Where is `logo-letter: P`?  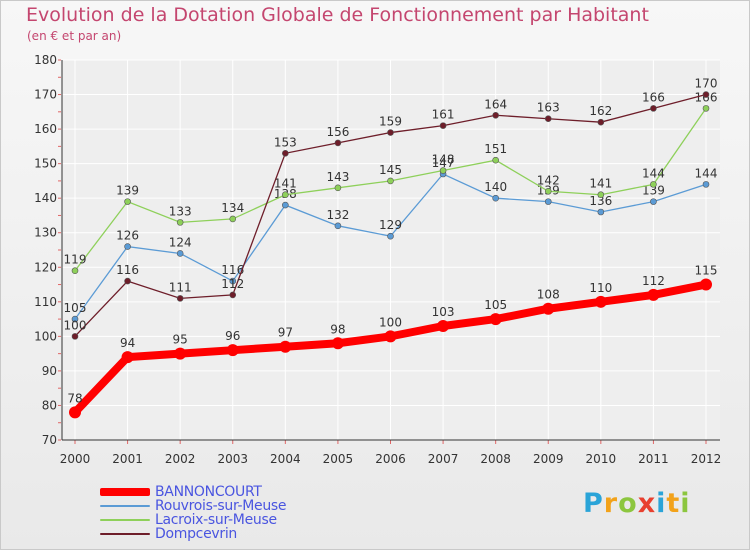 logo-letter: P is located at coordinates (593, 503).